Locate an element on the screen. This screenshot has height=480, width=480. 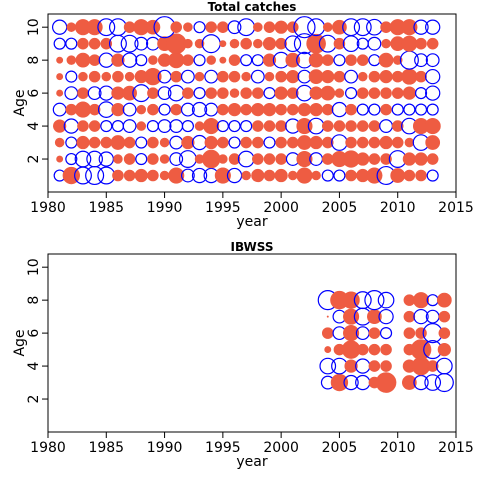
y-tick-label: 6 is located at coordinates (34, 93).